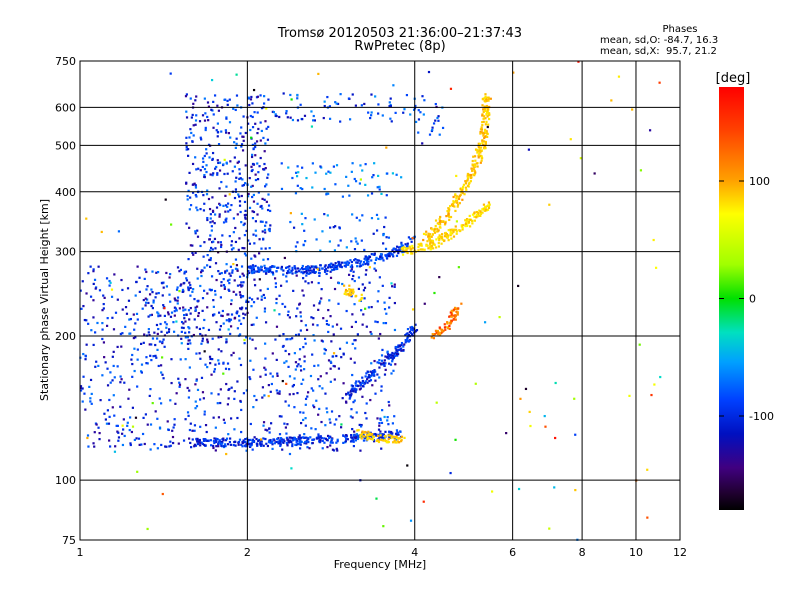  What do you see at coordinates (680, 552) in the screenshot?
I see `x-tick-label: 12` at bounding box center [680, 552].